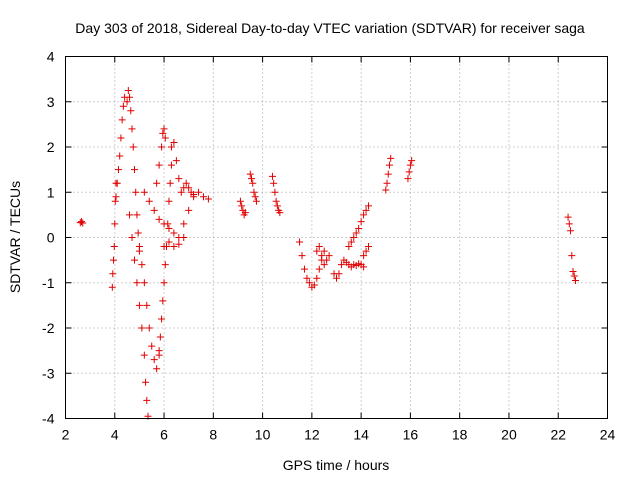 The image size is (640, 480). Describe the element at coordinates (48, 419) in the screenshot. I see `y-tick-label: -4` at that location.